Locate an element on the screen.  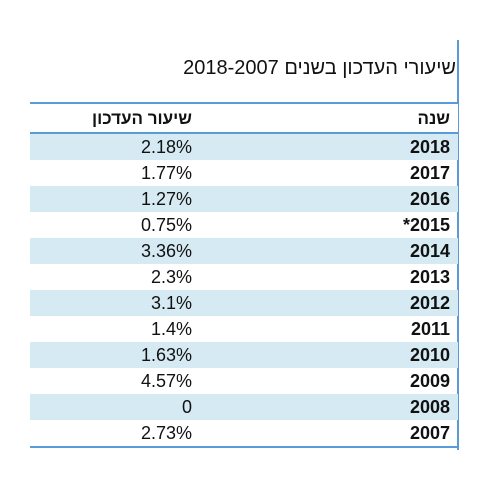
year-cell: 2009 is located at coordinates (429, 381).